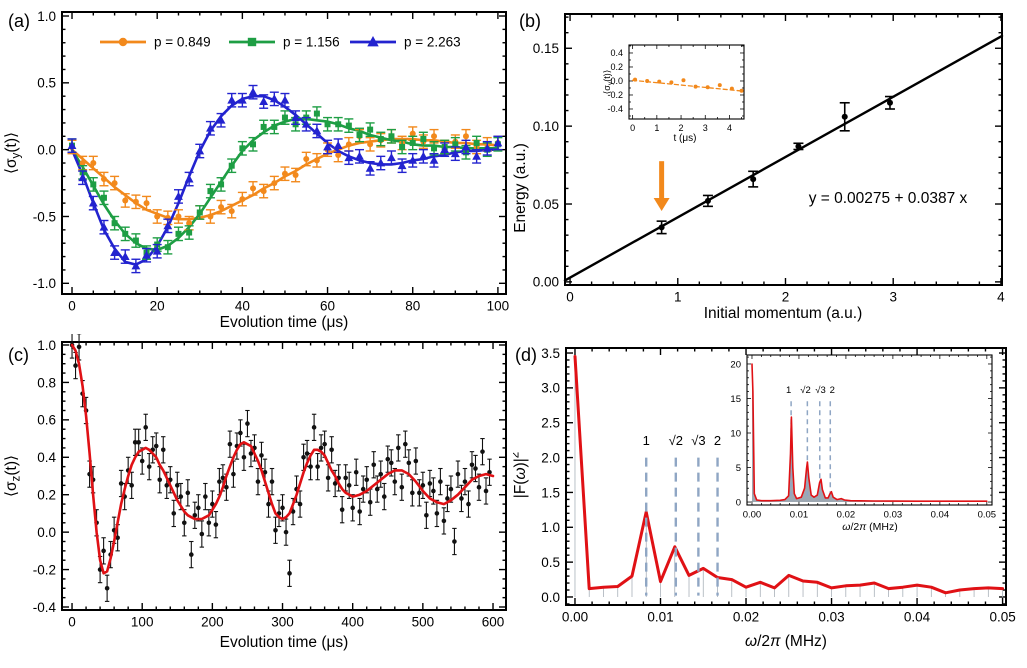 This screenshot has width=1027, height=668. What do you see at coordinates (284, 322) in the screenshot?
I see `x-axis-label: Evolution time (μs)` at bounding box center [284, 322].